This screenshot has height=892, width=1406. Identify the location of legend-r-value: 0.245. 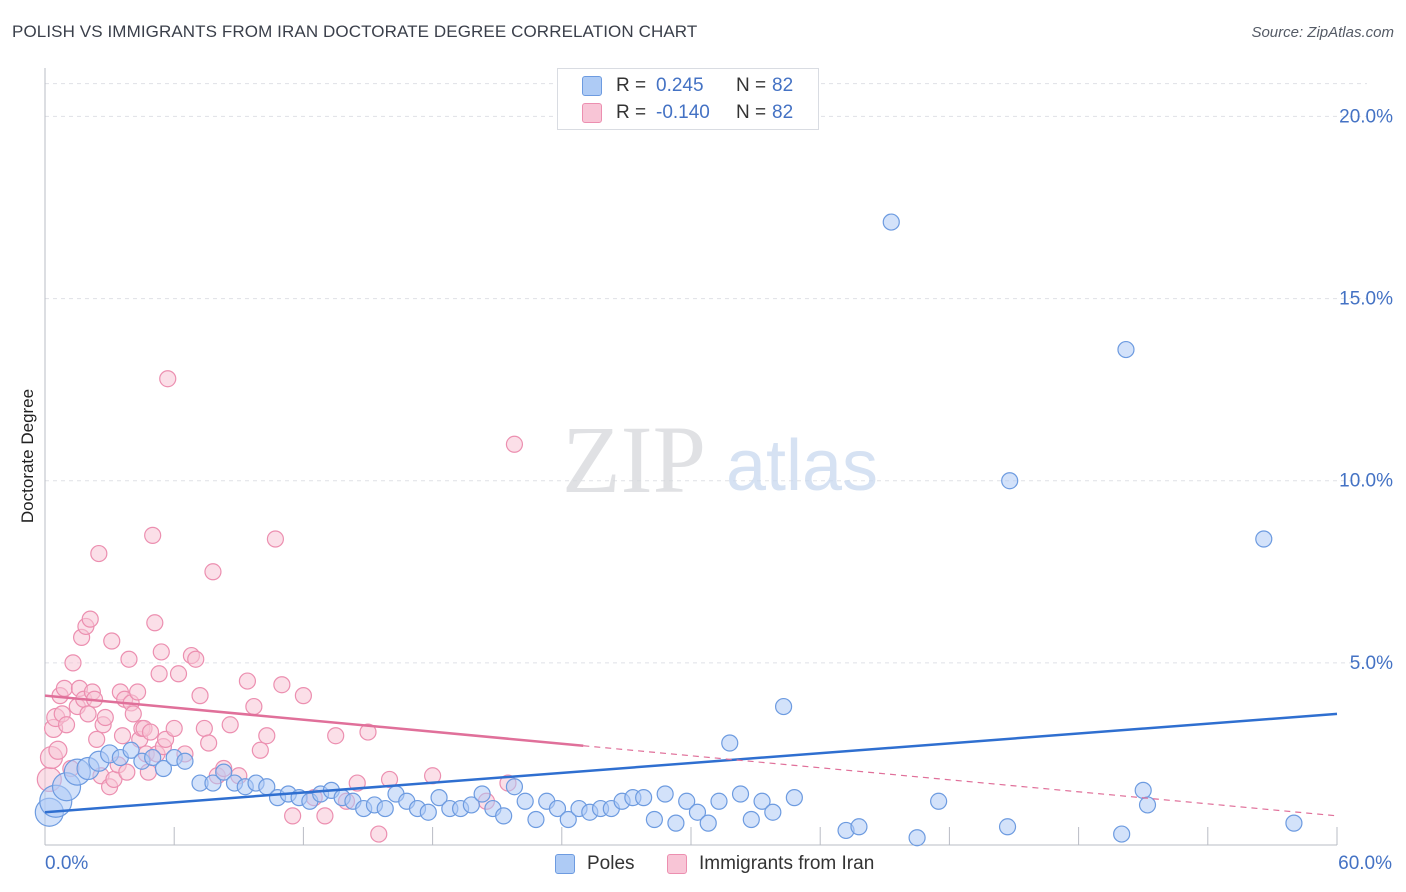
(680, 85).